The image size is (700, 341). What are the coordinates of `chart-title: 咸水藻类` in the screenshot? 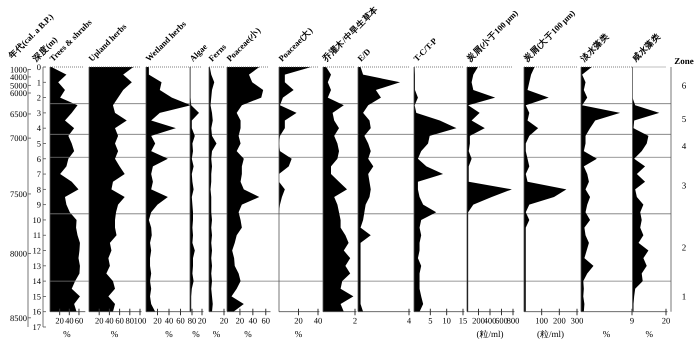 It's located at (645, 47).